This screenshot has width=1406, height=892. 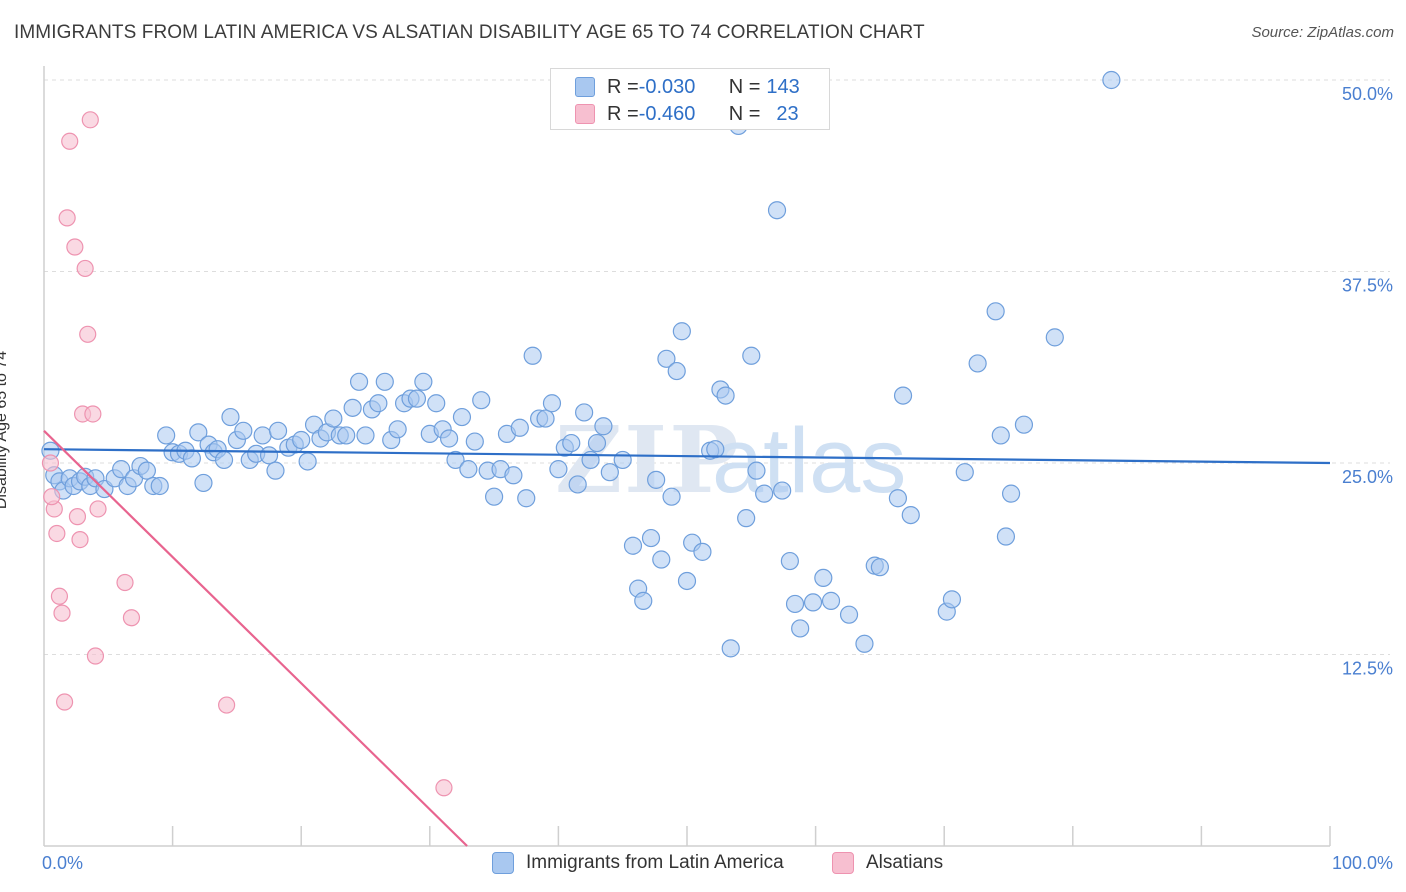 I want to click on legend-row-alsatians: R = -0.460 N = 23, so click(x=687, y=114).